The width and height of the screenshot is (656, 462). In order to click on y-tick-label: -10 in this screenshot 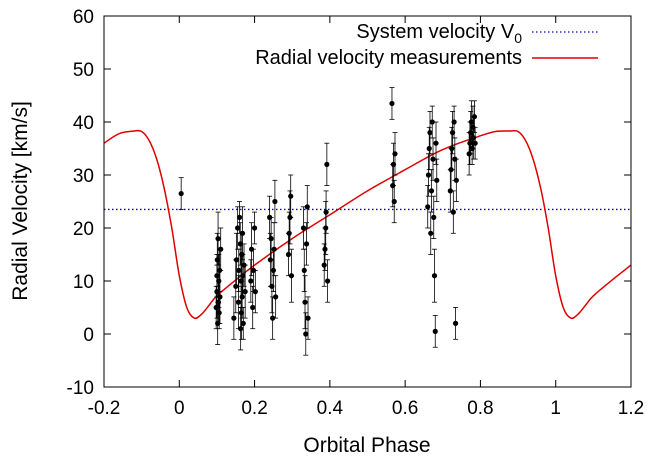, I will do `click(80, 388)`.